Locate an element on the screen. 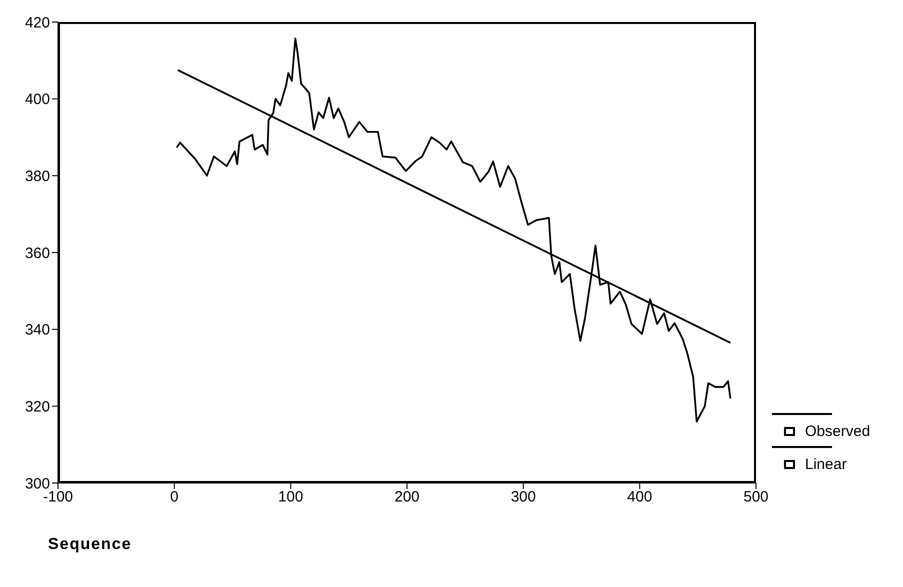 The width and height of the screenshot is (903, 587). y-tick-label: 340 is located at coordinates (37, 330).